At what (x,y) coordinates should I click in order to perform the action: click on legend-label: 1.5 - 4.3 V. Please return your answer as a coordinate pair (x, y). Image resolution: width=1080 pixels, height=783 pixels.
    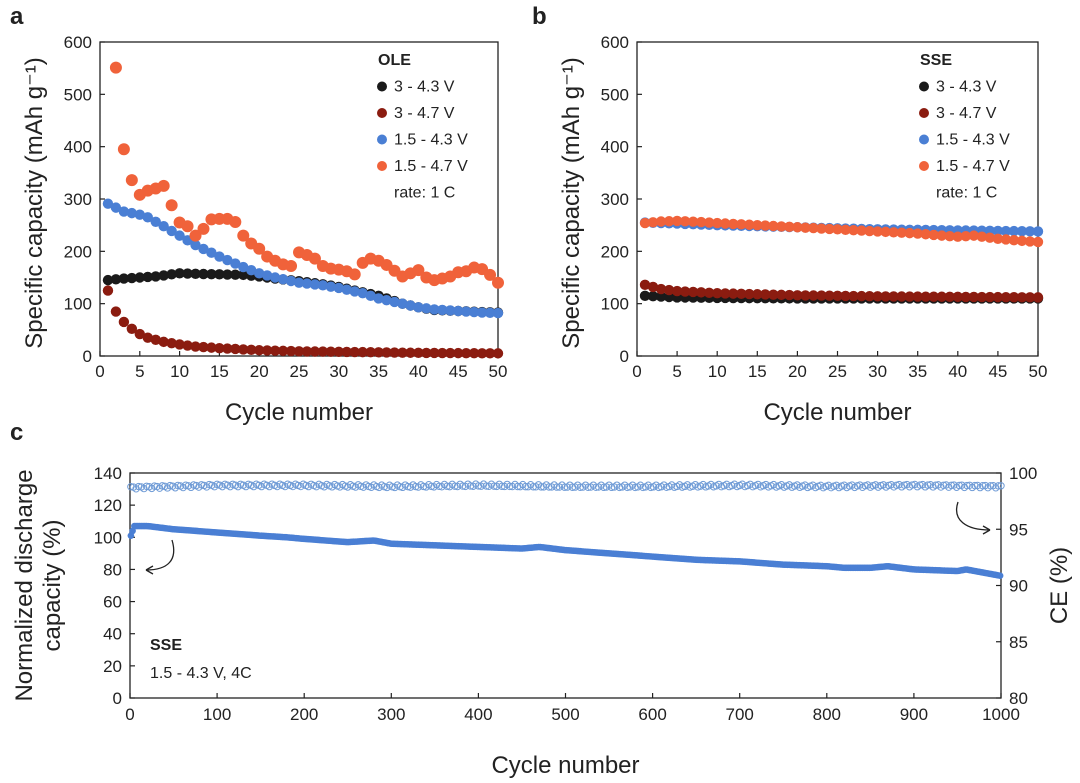
    Looking at the image, I should click on (431, 140).